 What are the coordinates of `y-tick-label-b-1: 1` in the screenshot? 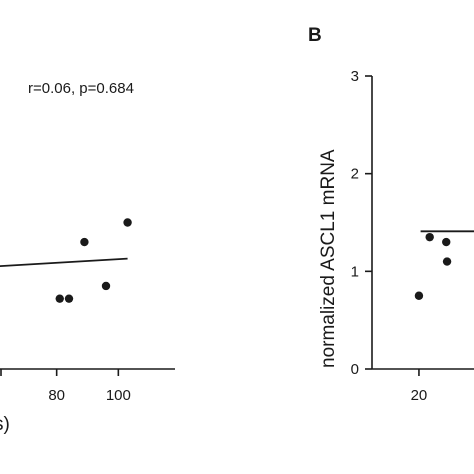 It's located at (355, 271).